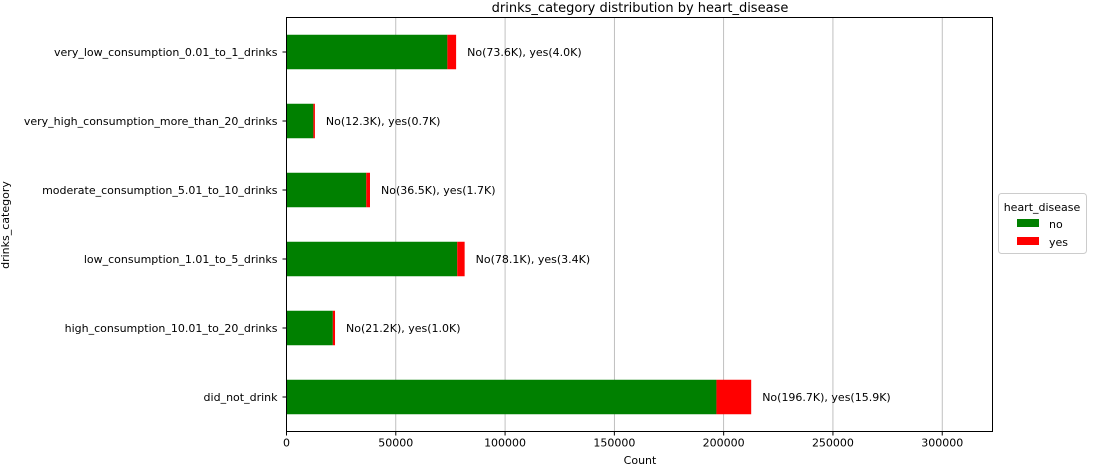  What do you see at coordinates (166, 52) in the screenshot?
I see `y-tick-label: very_low_consumption_0.01_to_1_drinks` at bounding box center [166, 52].